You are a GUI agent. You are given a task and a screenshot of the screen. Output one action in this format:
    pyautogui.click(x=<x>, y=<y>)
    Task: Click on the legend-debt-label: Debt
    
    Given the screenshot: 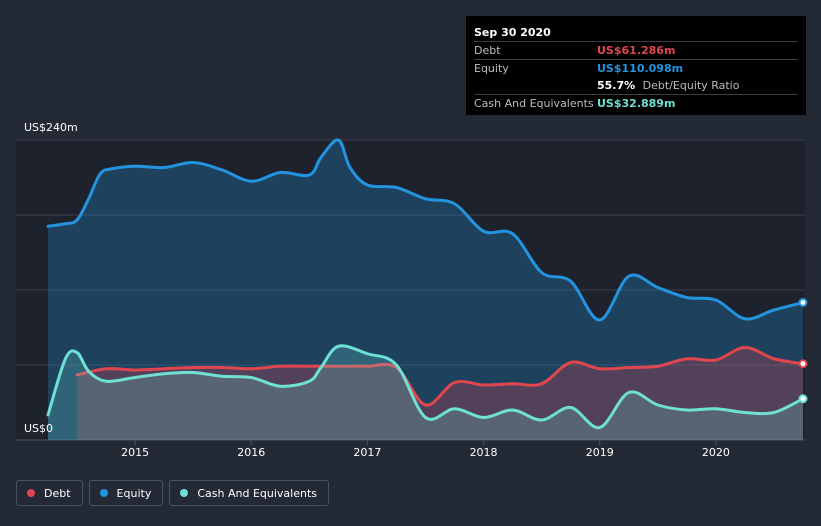 What is the action you would take?
    pyautogui.click(x=57, y=493)
    